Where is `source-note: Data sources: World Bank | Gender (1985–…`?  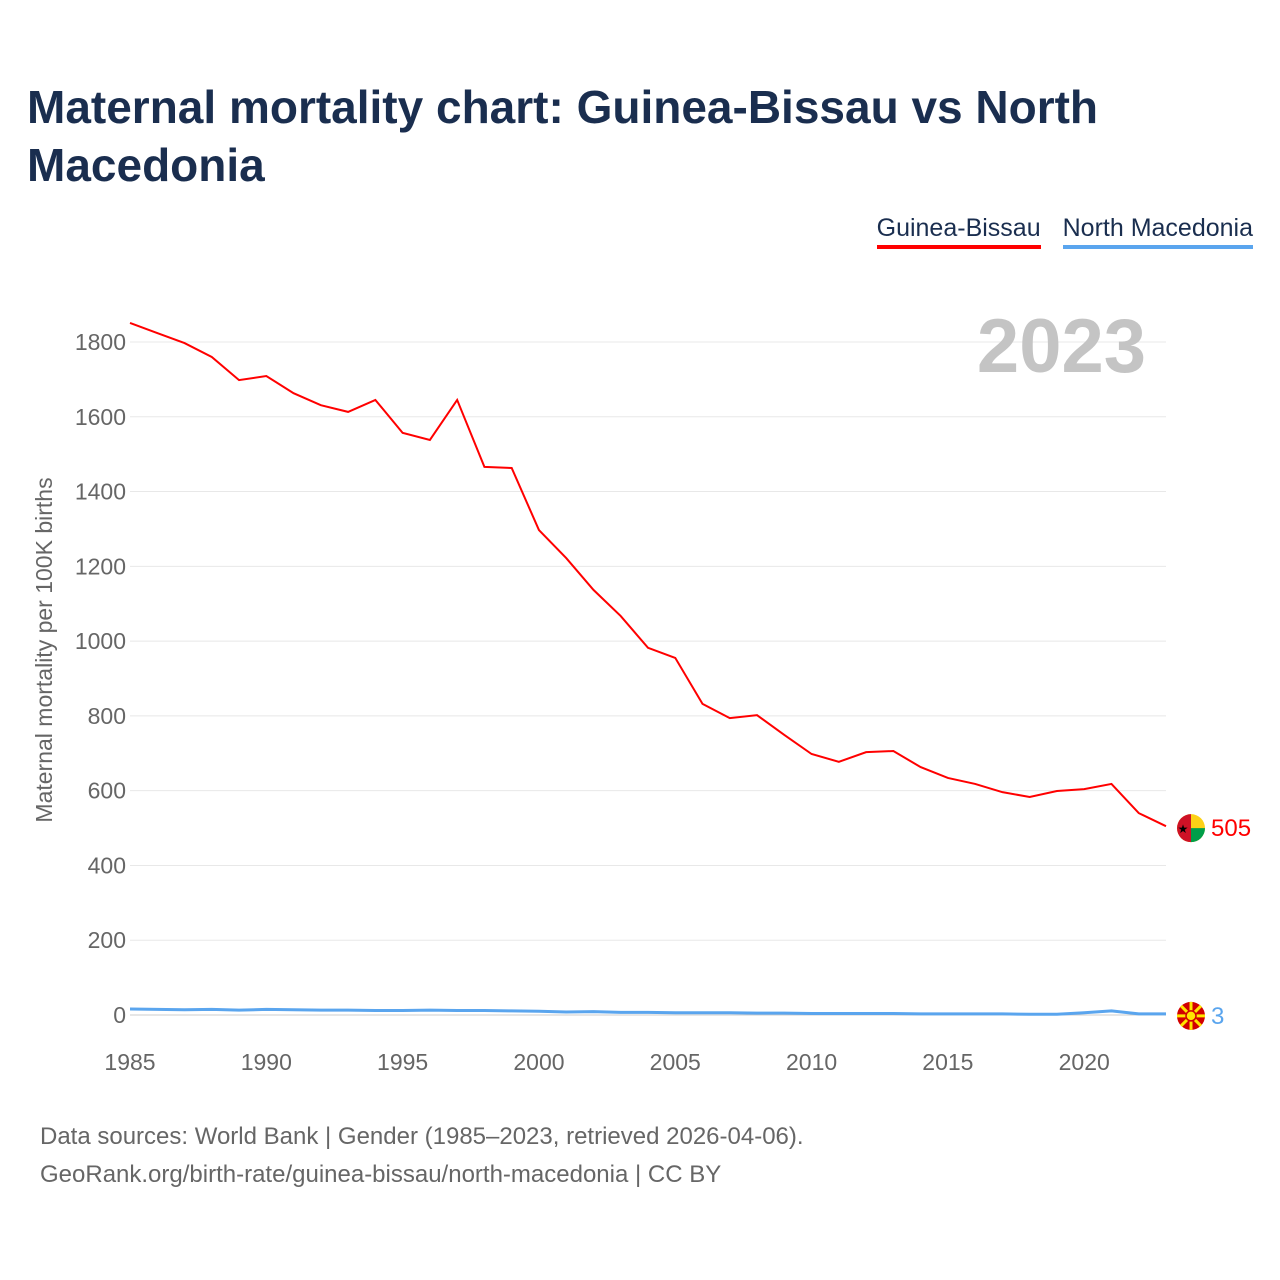
source-note: Data sources: World Bank | Gender (1985–… is located at coordinates (422, 1156).